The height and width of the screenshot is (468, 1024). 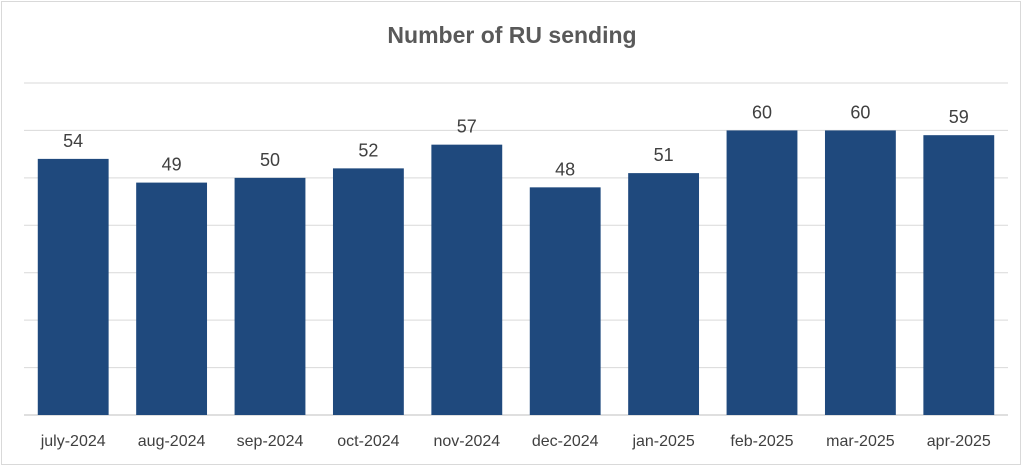 I want to click on x-tick-label: oct-2024, so click(x=368, y=441).